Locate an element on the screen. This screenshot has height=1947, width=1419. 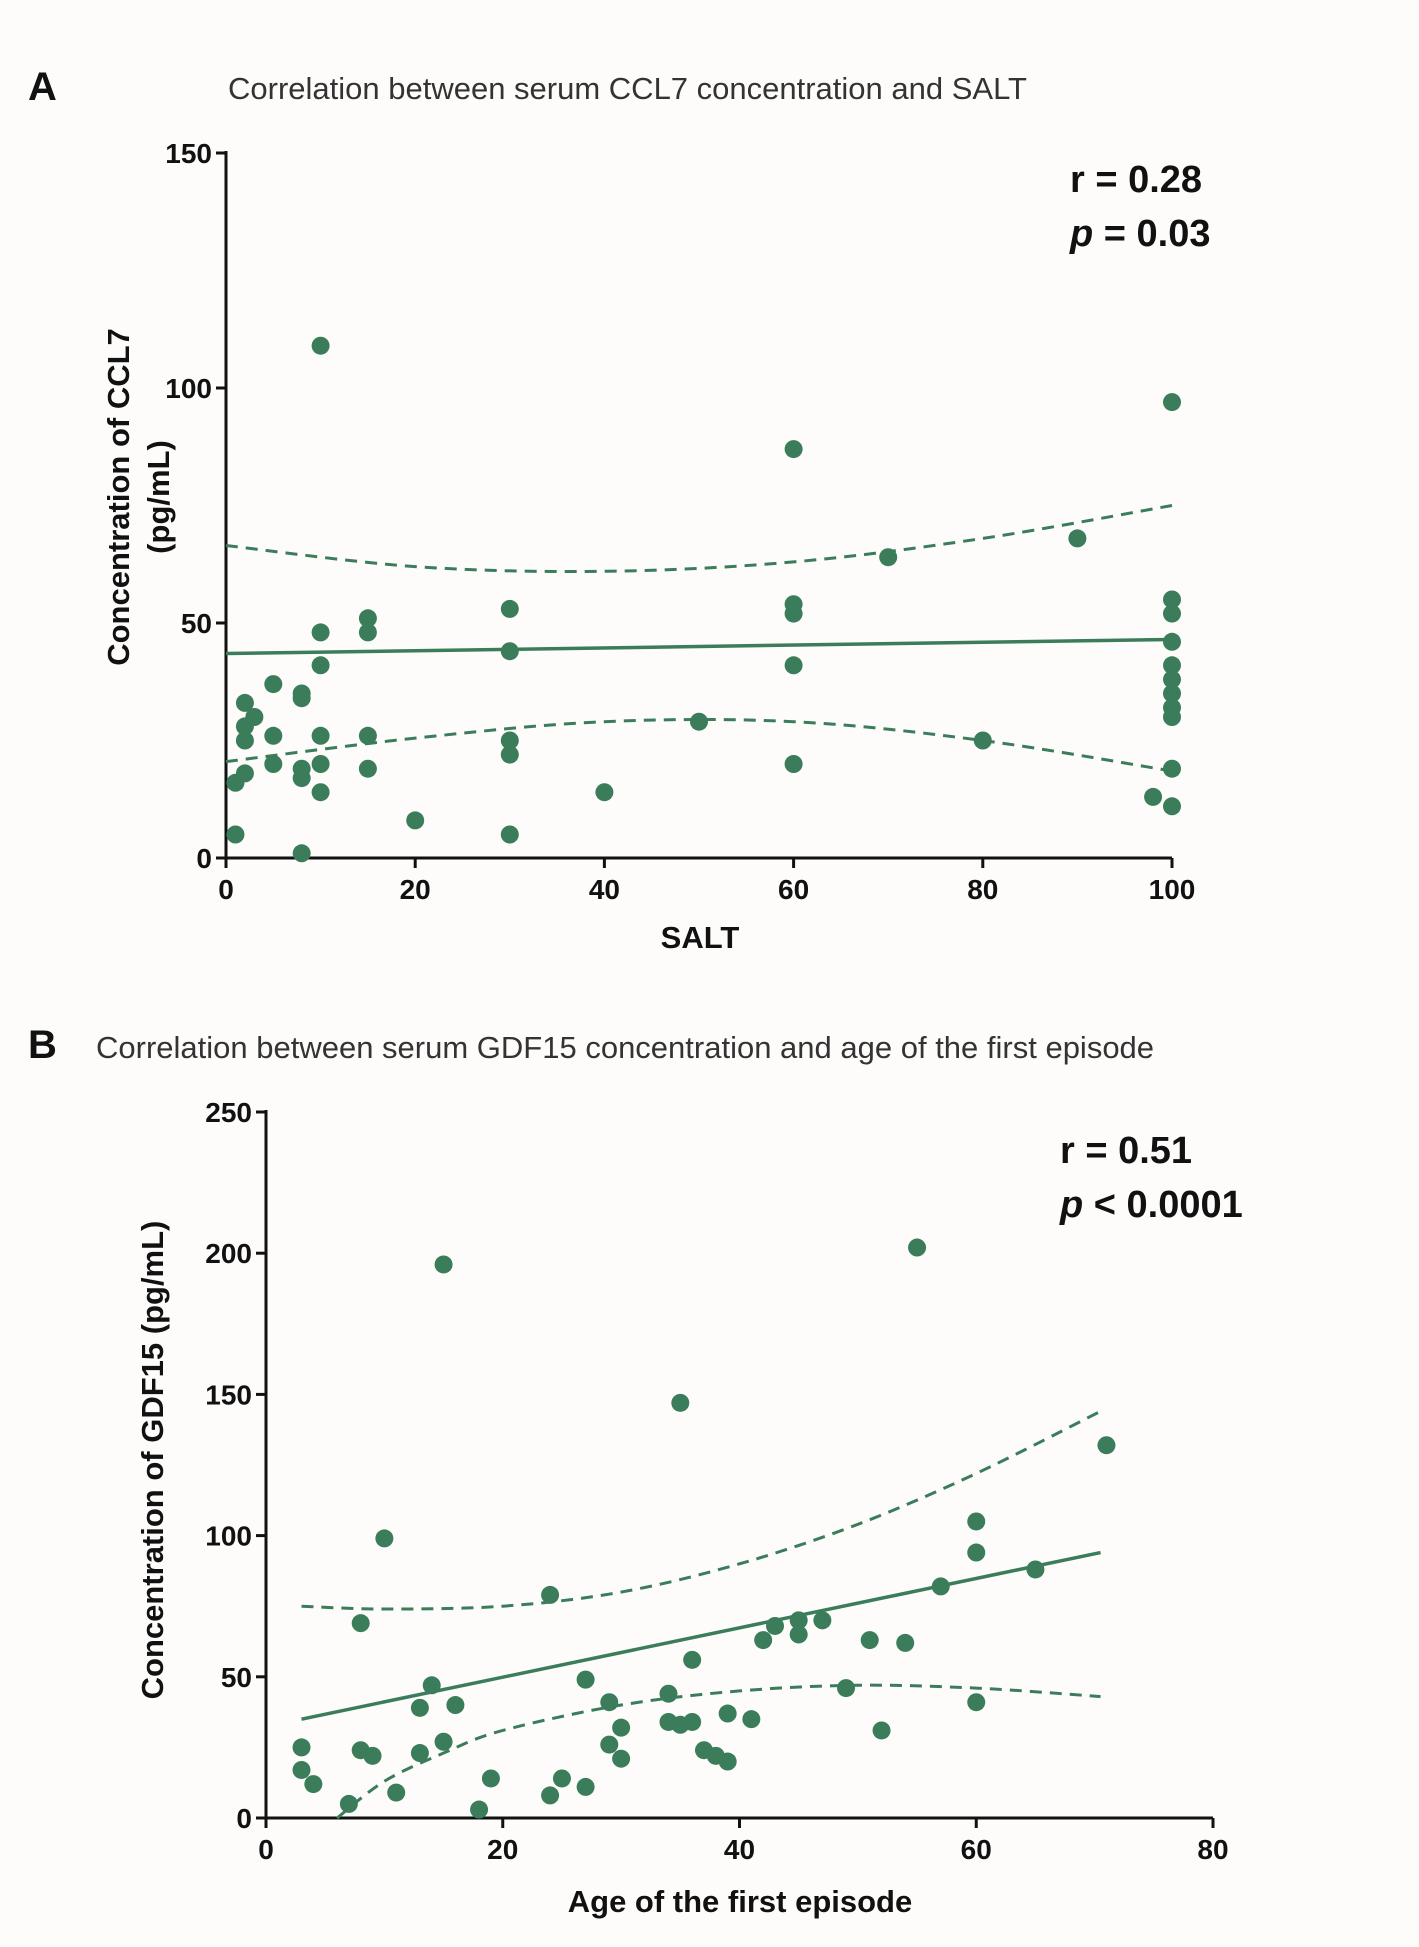
panel-a-x-tick-label: 0 is located at coordinates (226, 889).